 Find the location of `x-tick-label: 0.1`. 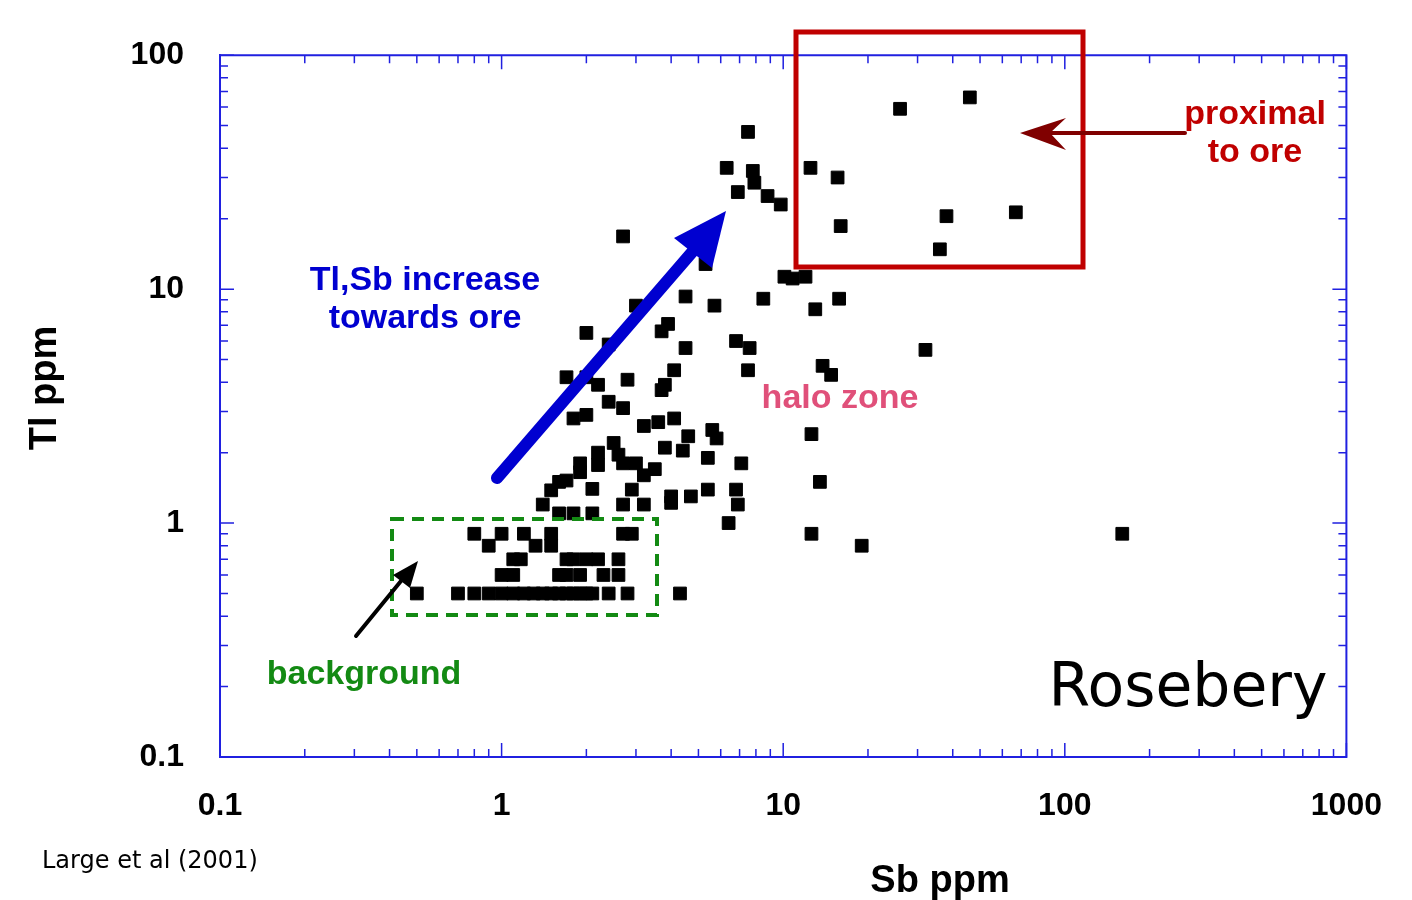

x-tick-label: 0.1 is located at coordinates (220, 804).